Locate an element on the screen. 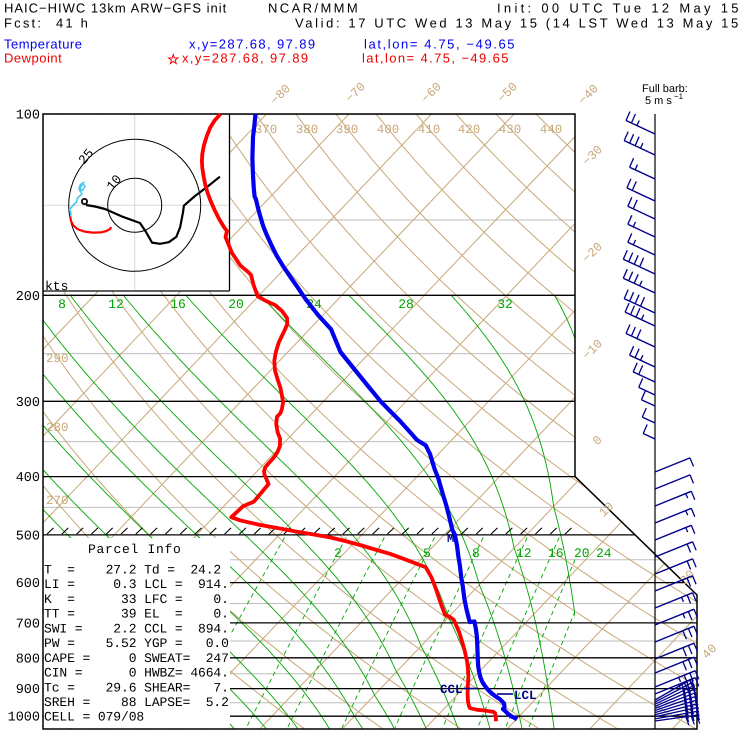  svg-text: M is located at coordinates (450, 539).